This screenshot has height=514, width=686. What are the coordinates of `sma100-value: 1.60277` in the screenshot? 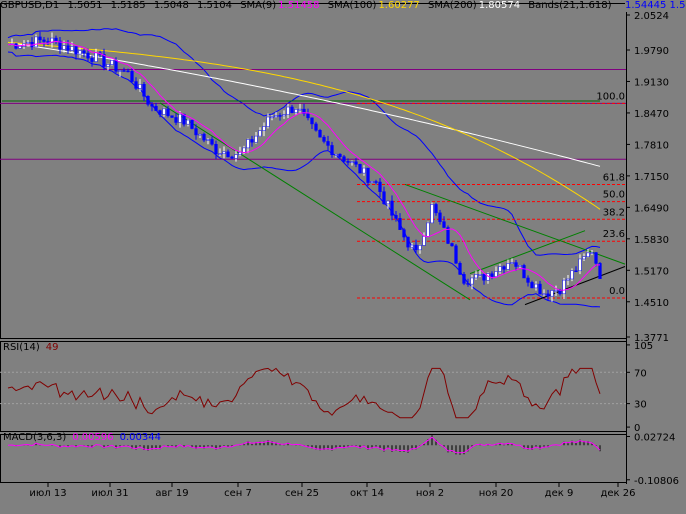 It's located at (399, 5).